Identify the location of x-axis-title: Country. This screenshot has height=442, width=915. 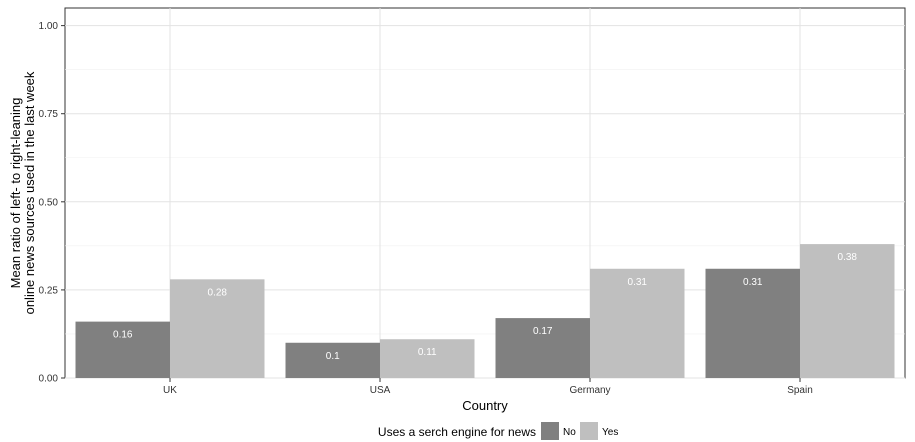
(485, 405).